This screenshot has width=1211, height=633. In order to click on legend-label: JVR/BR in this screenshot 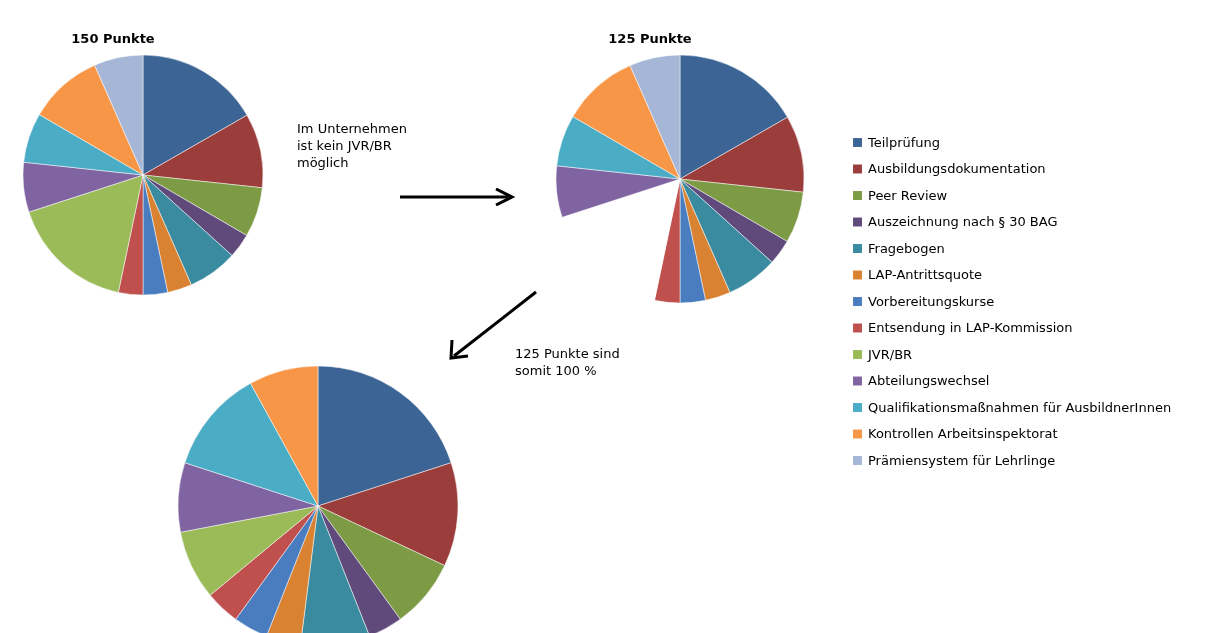, I will do `click(890, 354)`.